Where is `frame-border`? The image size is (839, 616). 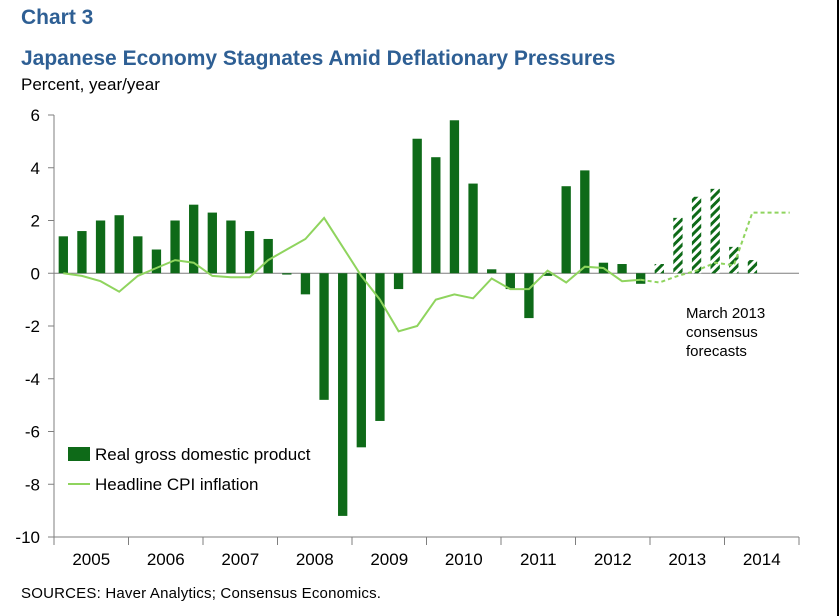 frame-border is located at coordinates (838, 308).